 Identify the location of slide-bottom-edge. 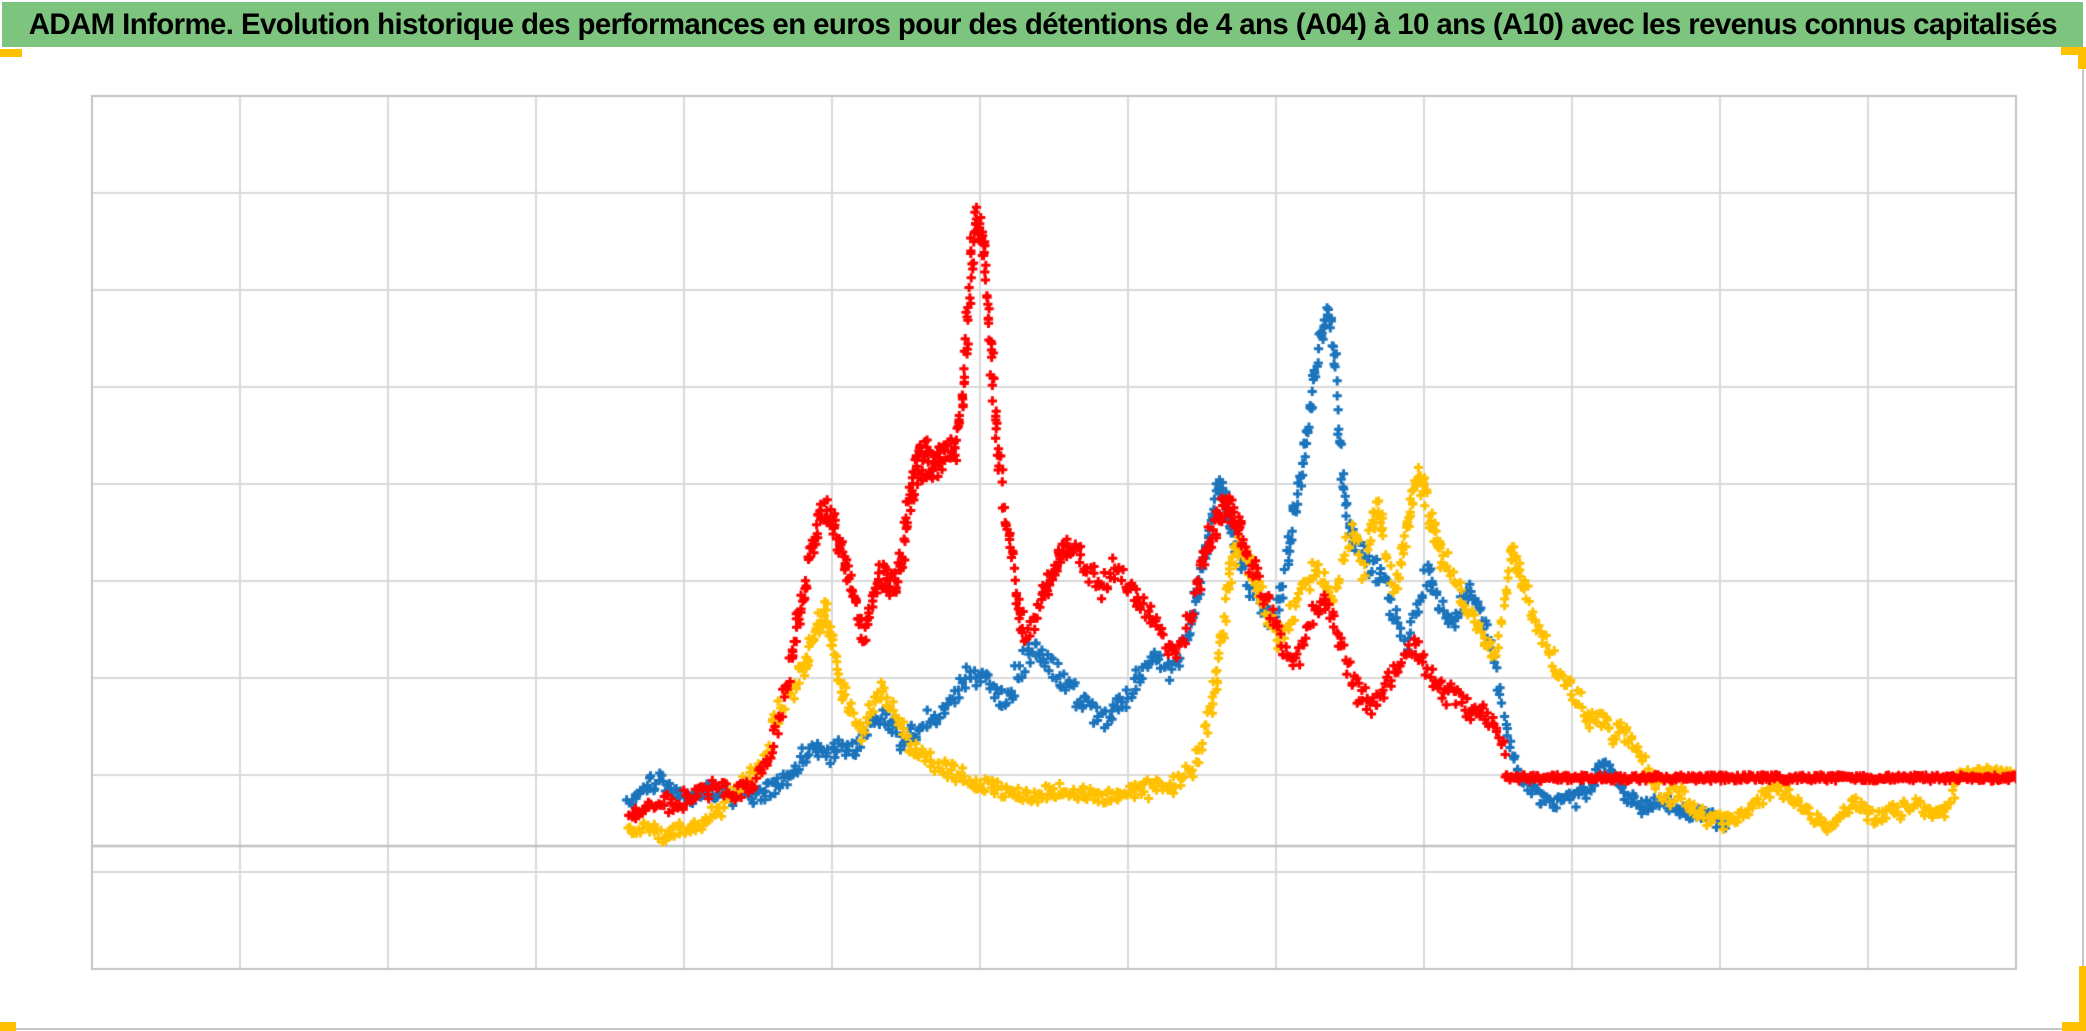
(1043, 1029).